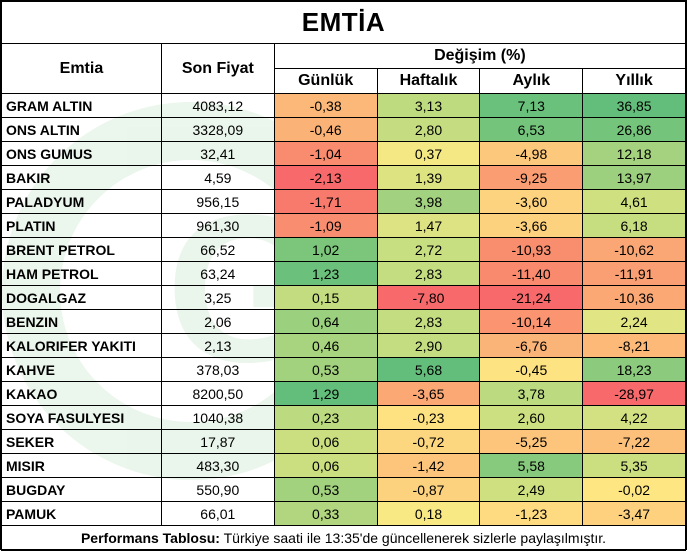 The image size is (687, 551). Describe the element at coordinates (634, 177) in the screenshot. I see `yearly-change-cell: 13,97` at that location.